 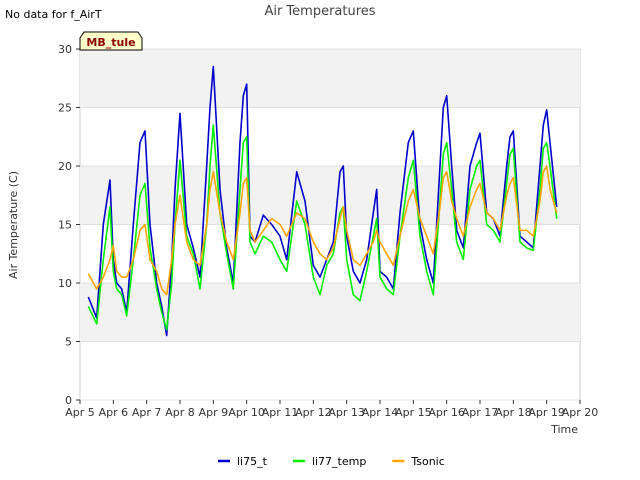 What do you see at coordinates (580, 412) in the screenshot?
I see `x-tick-label: Apr 20` at bounding box center [580, 412].